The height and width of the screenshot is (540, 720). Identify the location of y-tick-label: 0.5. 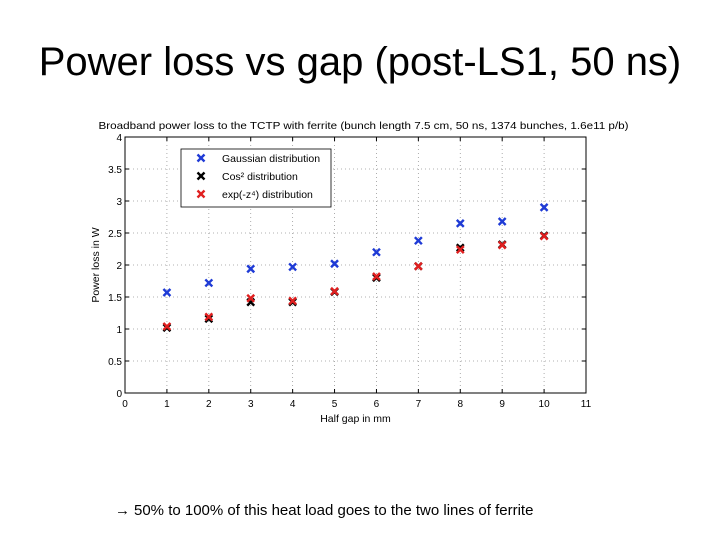
(115, 362).